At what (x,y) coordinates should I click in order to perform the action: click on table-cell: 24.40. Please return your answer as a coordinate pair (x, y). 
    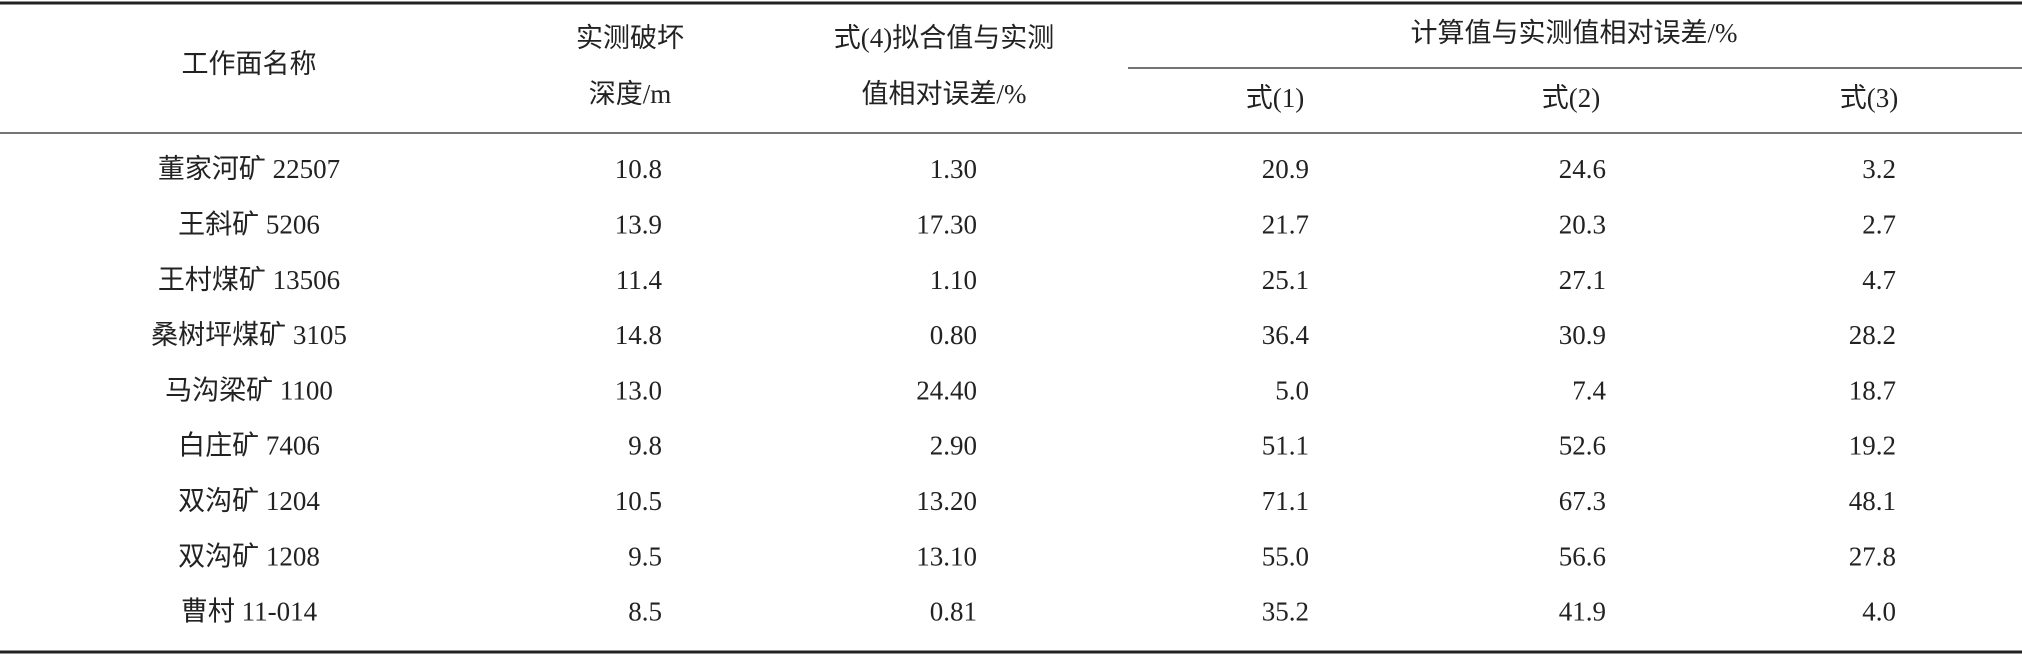
    Looking at the image, I should click on (946, 390).